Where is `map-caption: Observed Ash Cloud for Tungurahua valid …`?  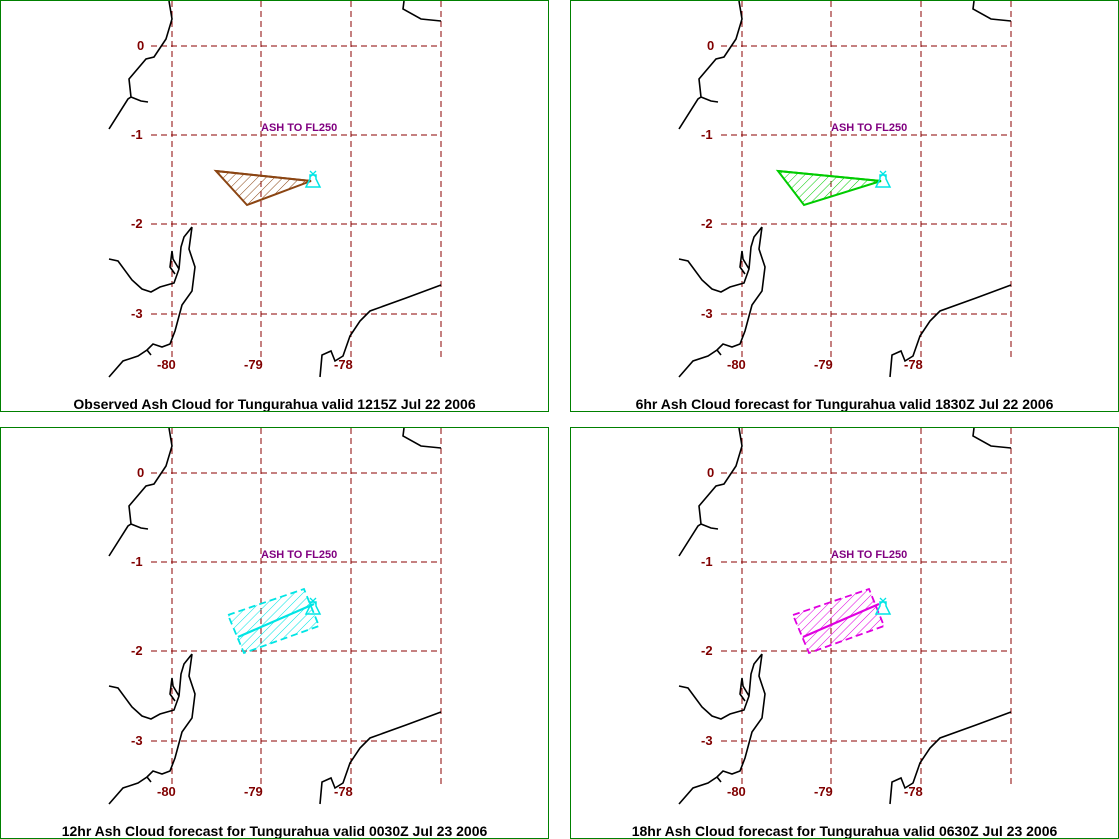 map-caption: Observed Ash Cloud for Tungurahua valid … is located at coordinates (274, 404).